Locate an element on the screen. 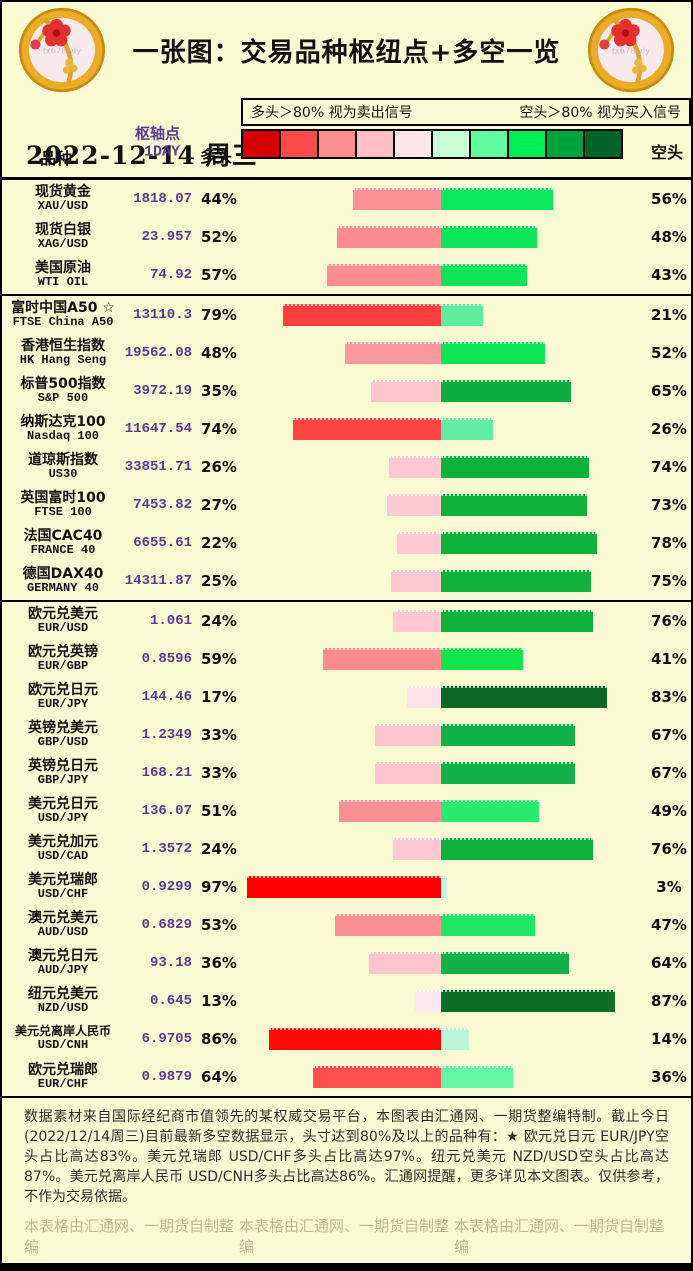 The height and width of the screenshot is (1271, 693). instrument-cell: 欧元兑日元 EUR/JPY is located at coordinates (63, 697).